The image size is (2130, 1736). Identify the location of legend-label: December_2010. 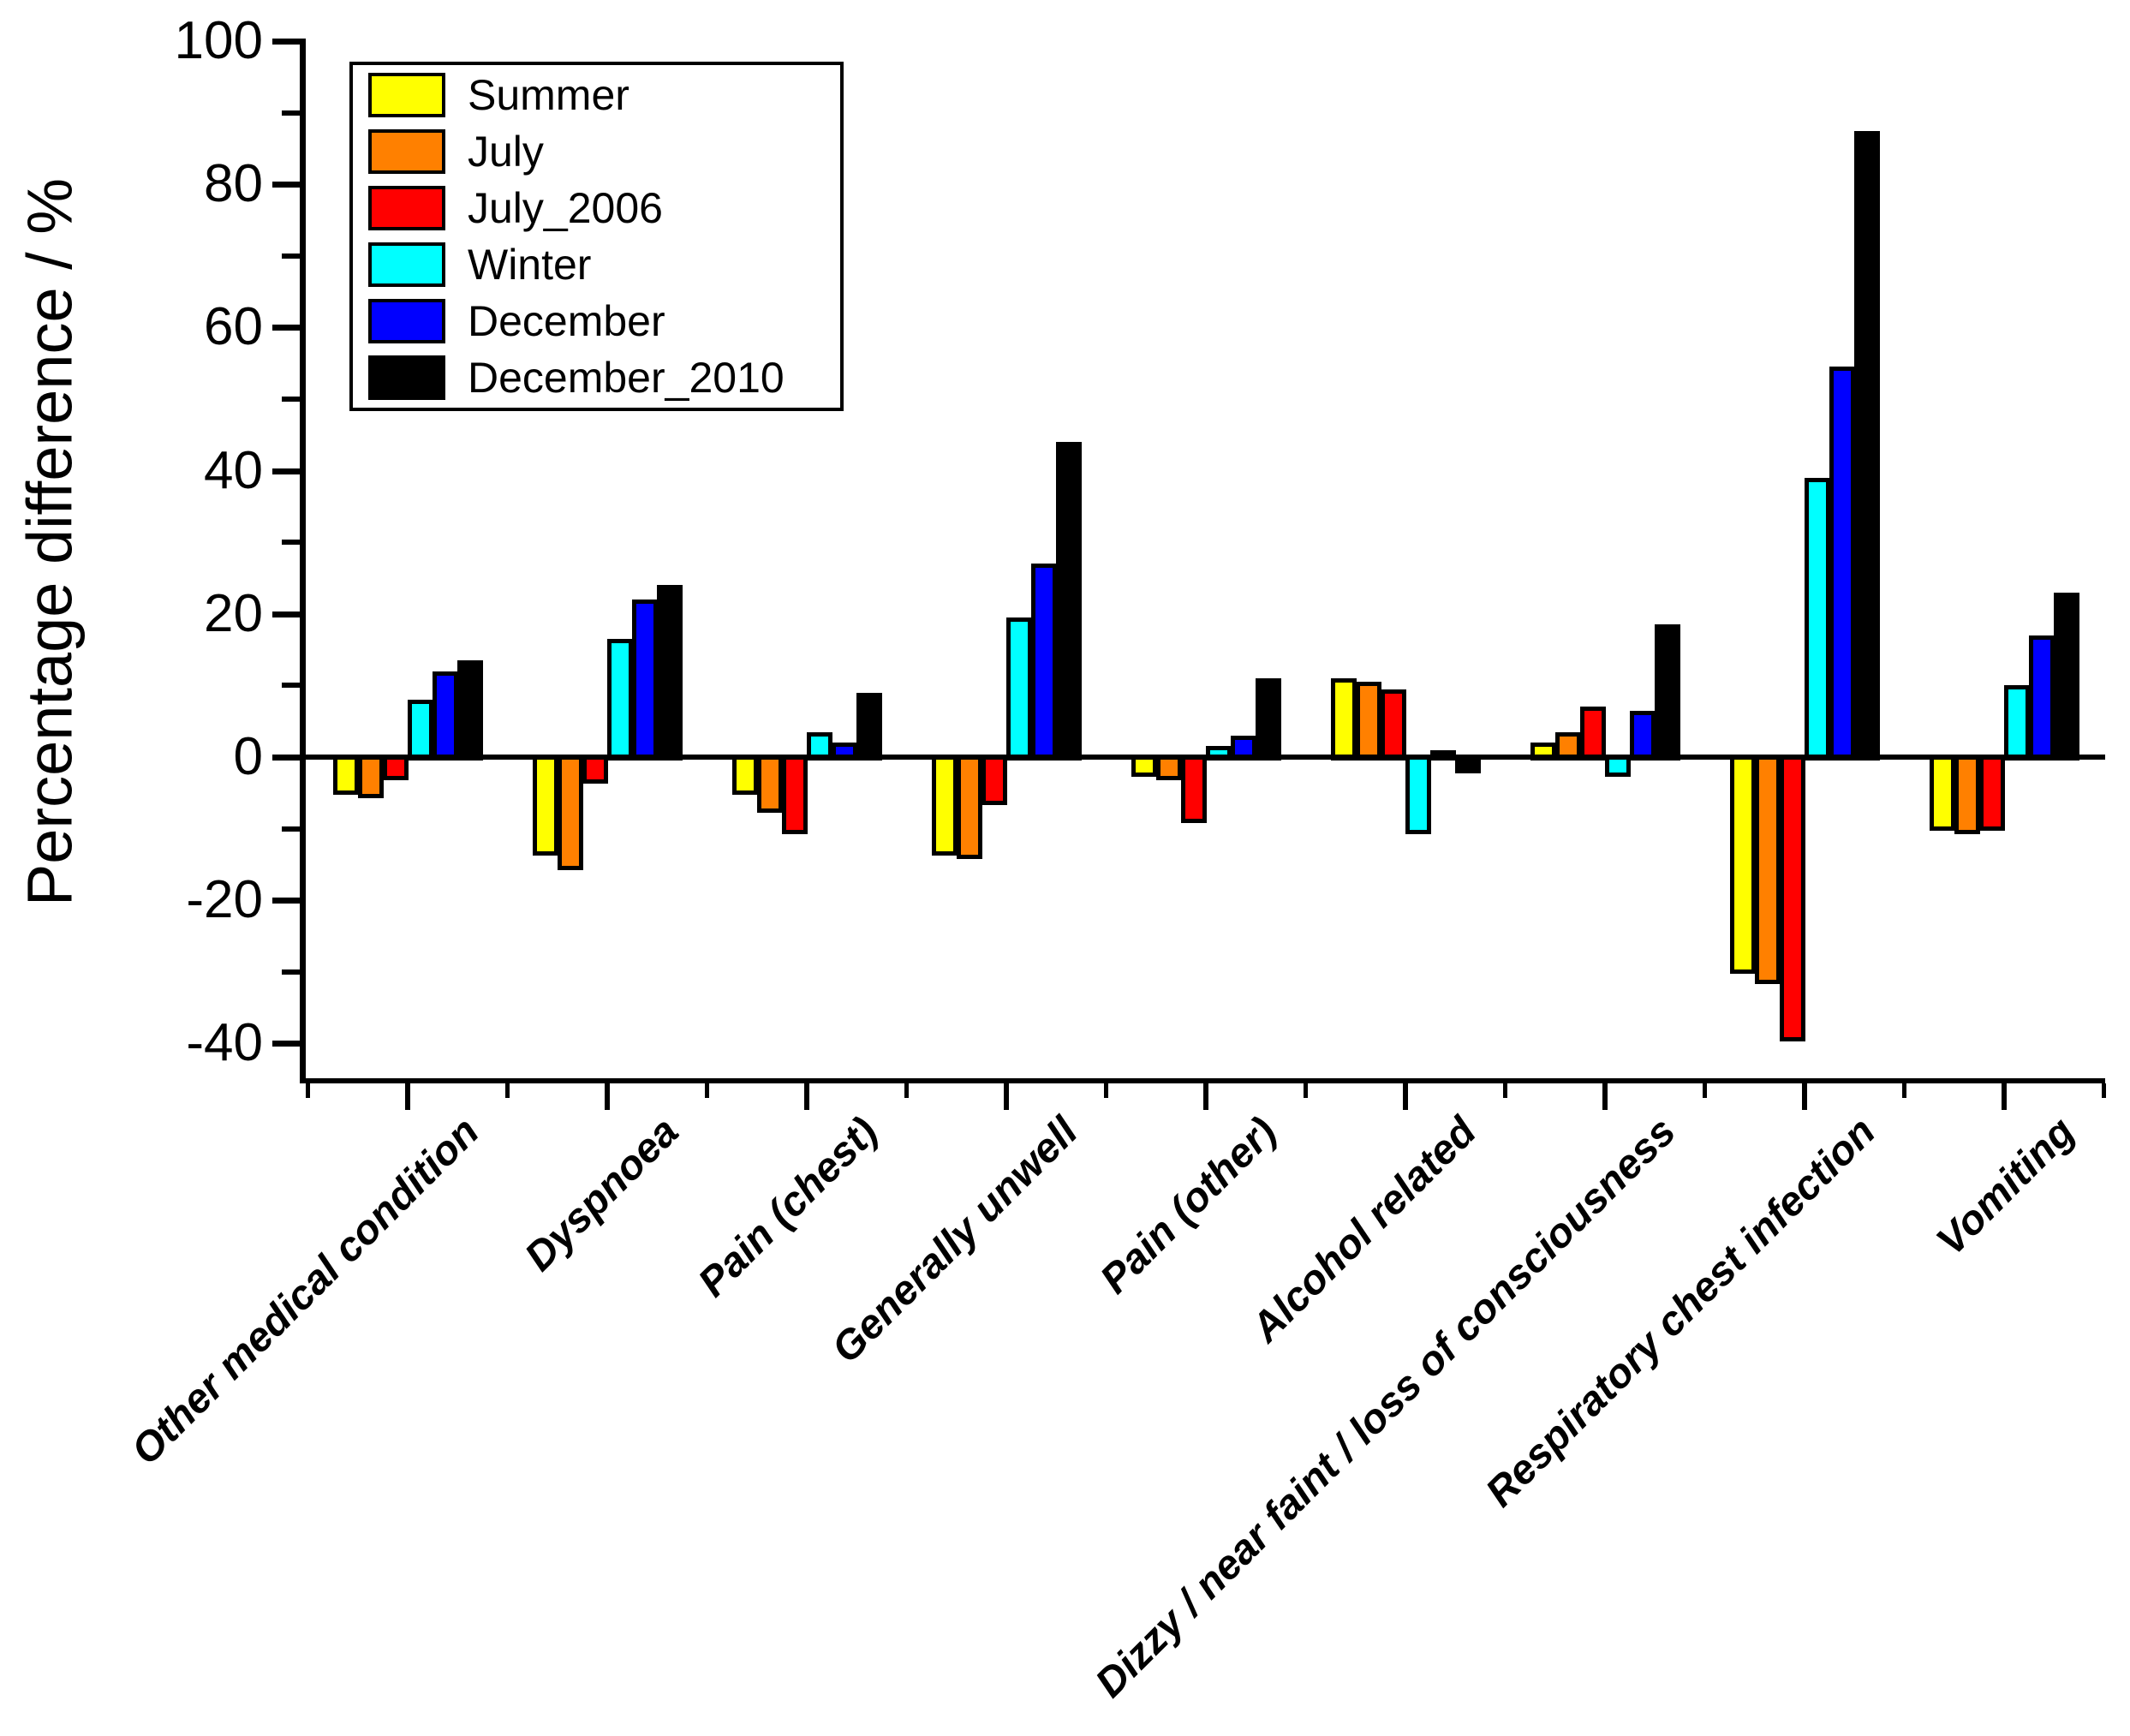
(626, 378).